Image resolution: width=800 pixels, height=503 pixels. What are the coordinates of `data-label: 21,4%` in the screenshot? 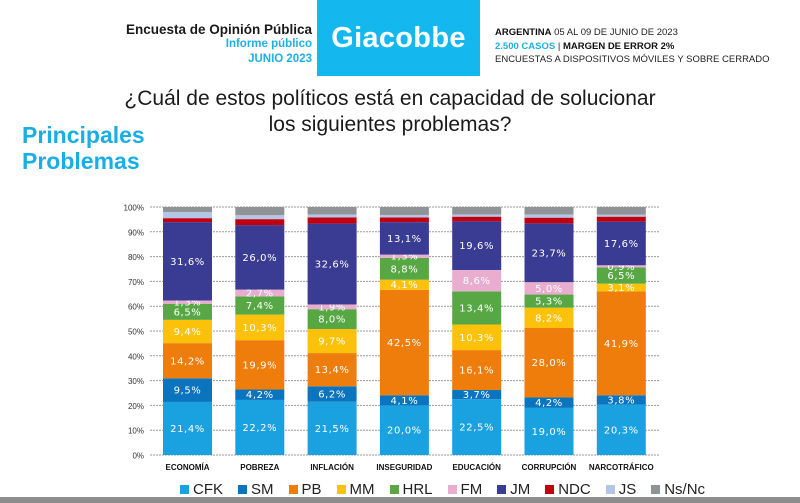 It's located at (187, 429).